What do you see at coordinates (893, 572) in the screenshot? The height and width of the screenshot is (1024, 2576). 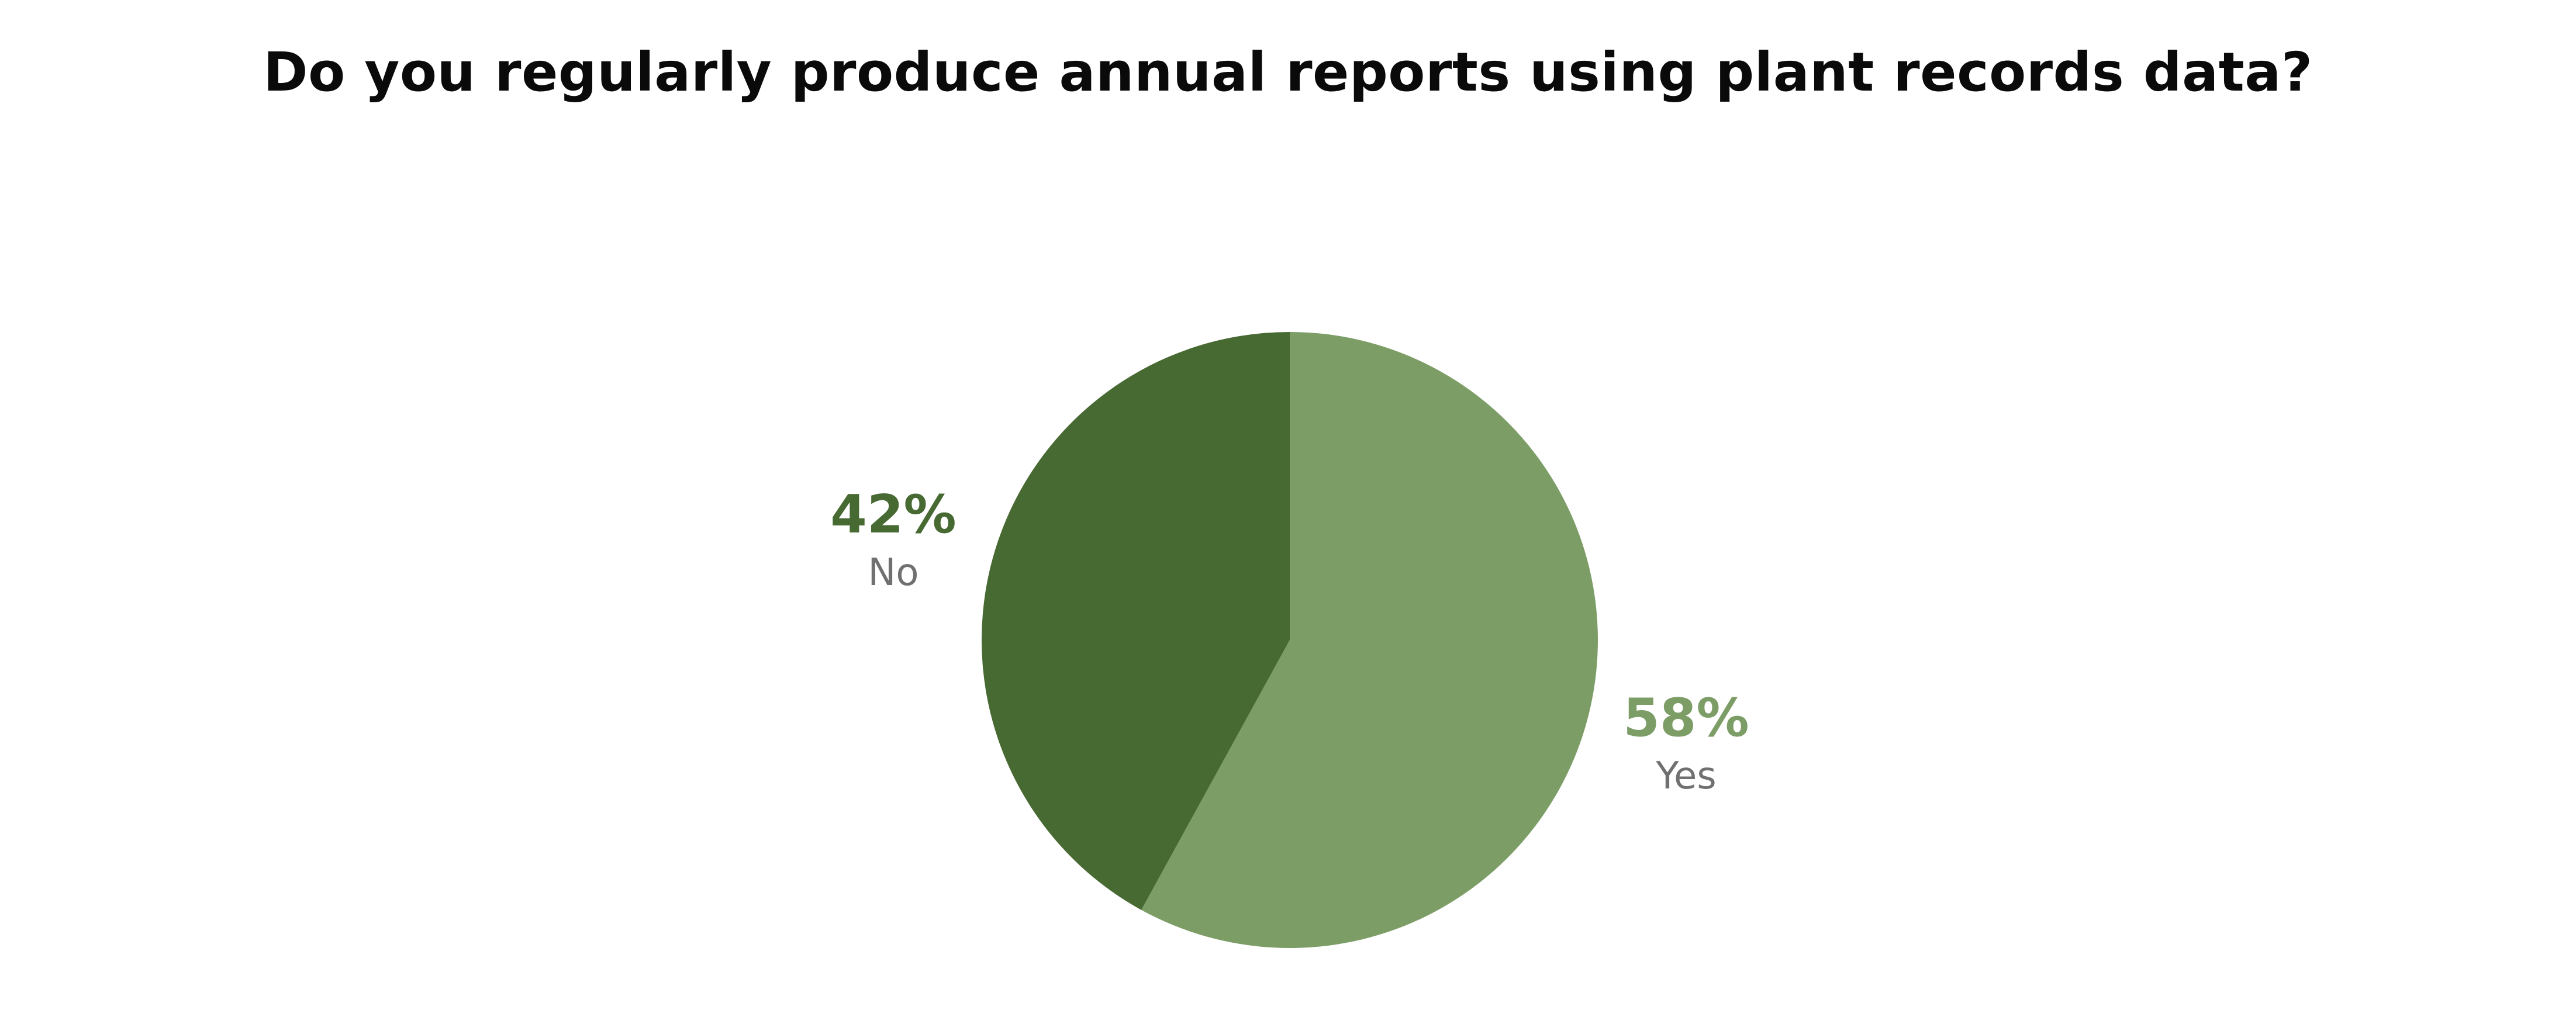 I see `slice-category-label-no: No` at bounding box center [893, 572].